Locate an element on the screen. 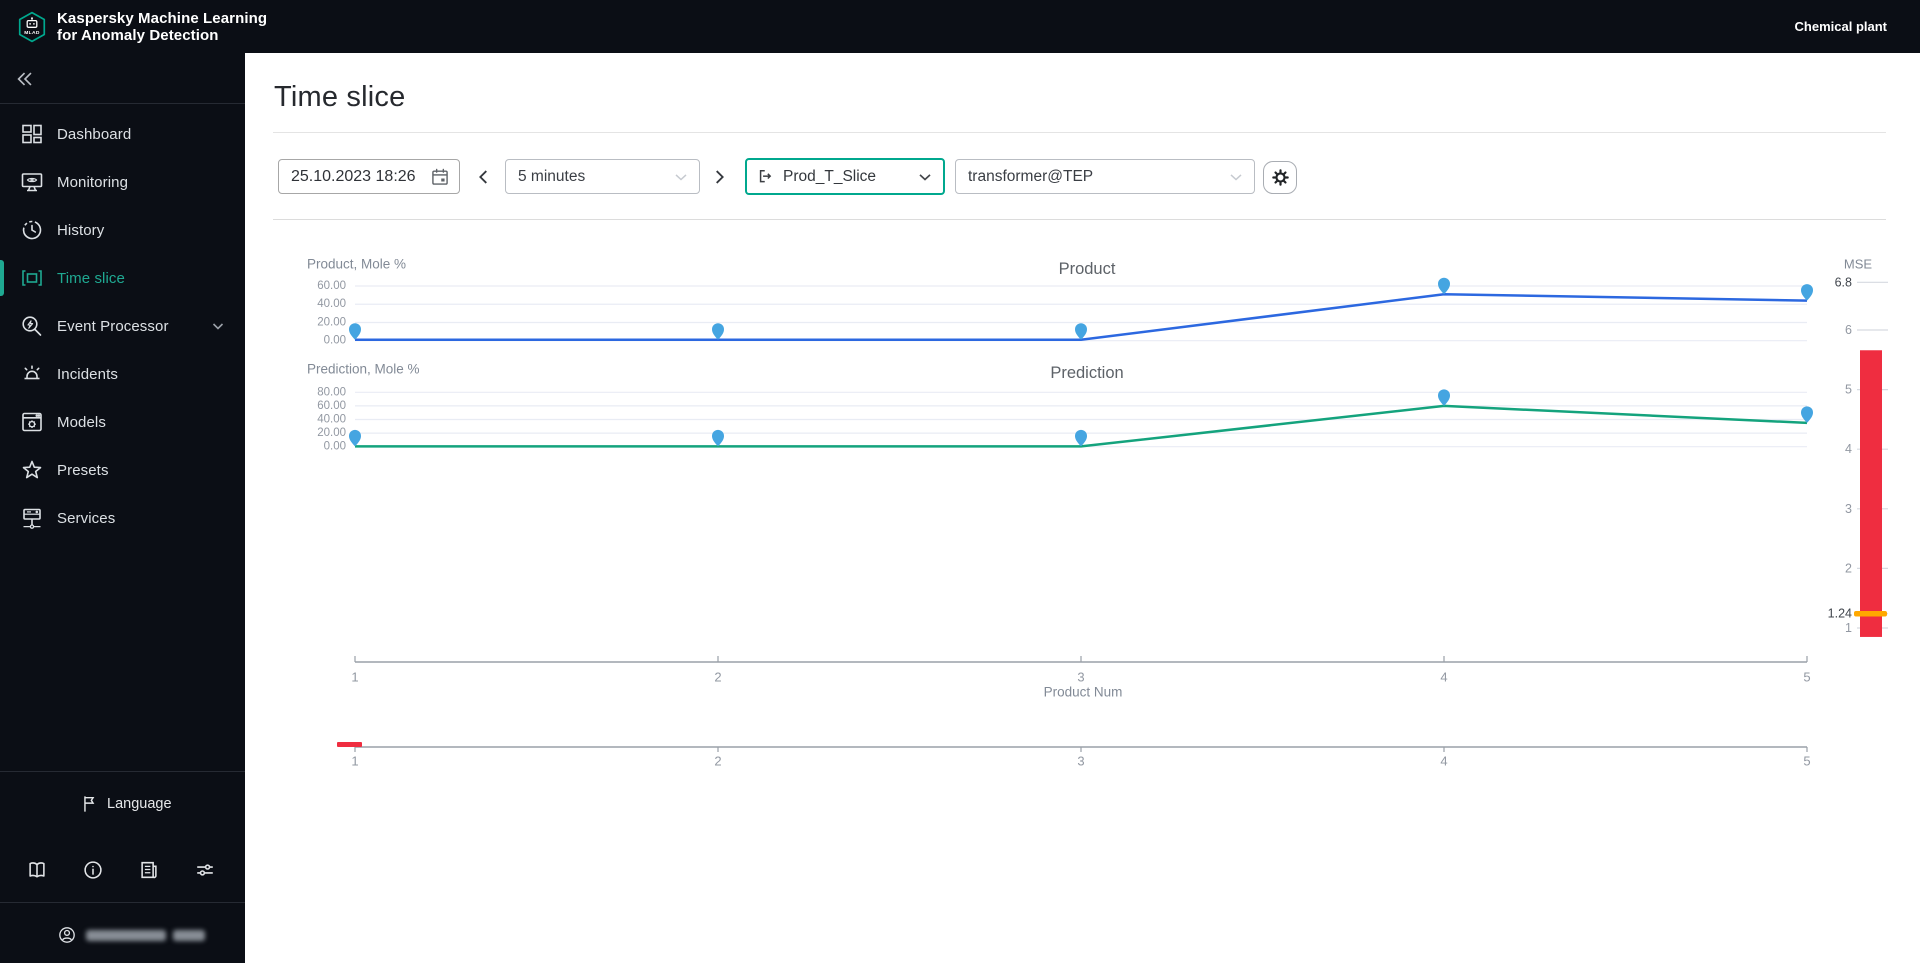 This screenshot has height=963, width=1920. info-circle-icon is located at coordinates (93, 870).